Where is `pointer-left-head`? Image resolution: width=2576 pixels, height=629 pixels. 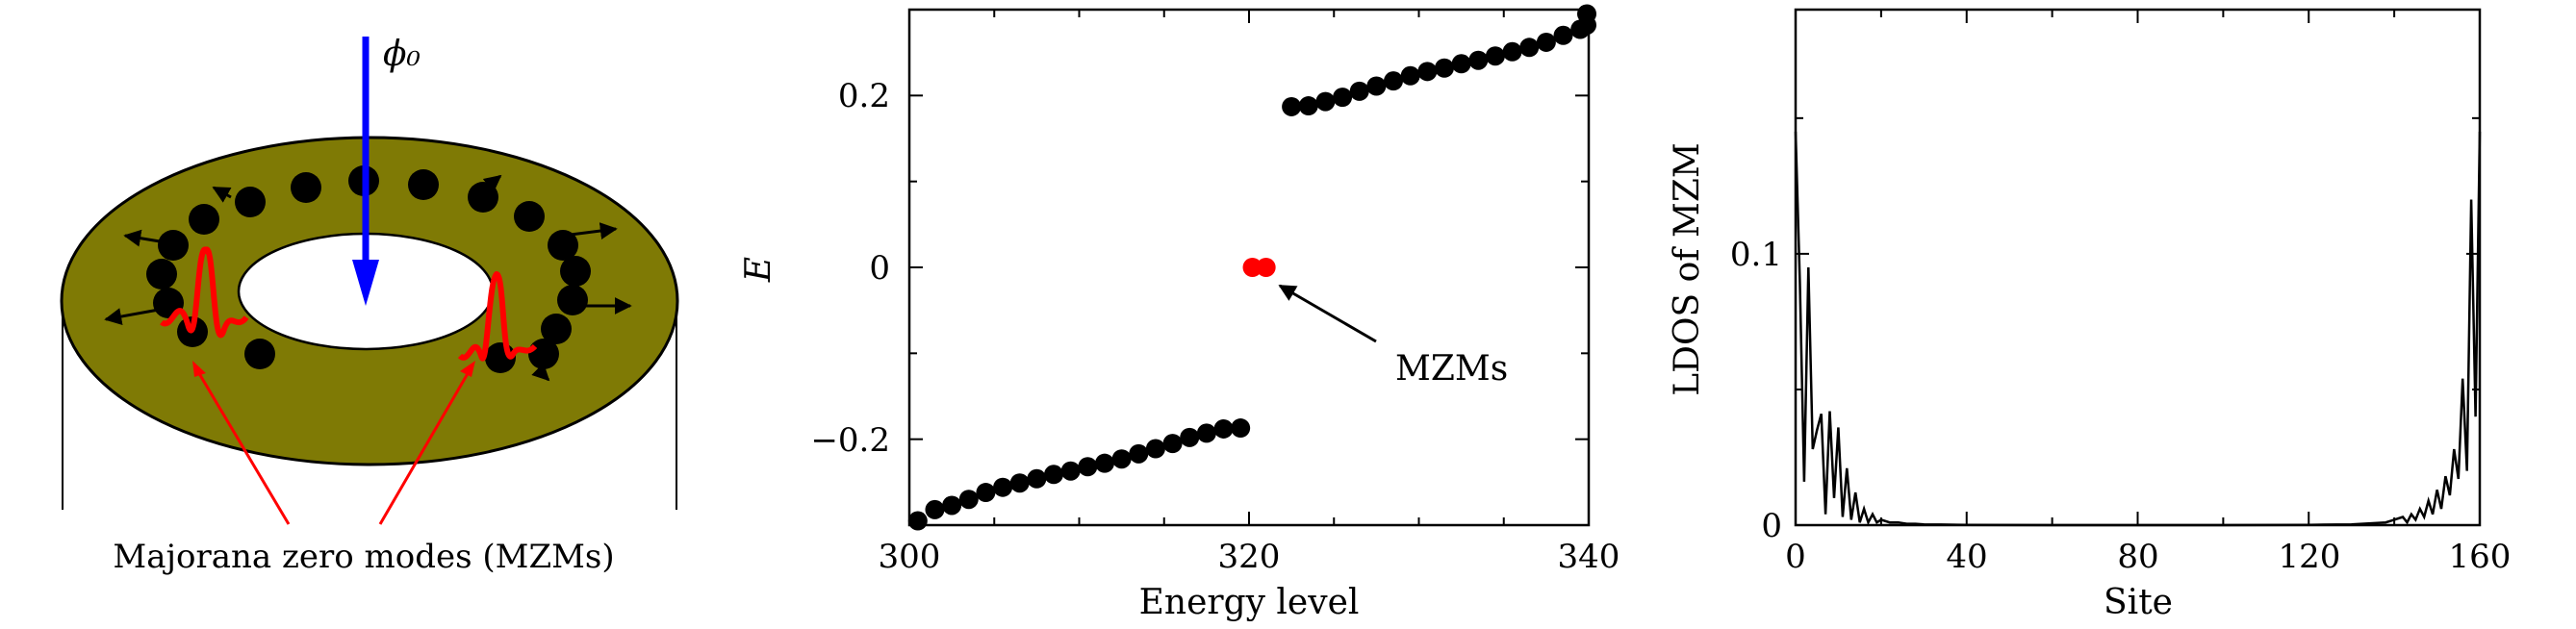
pointer-left-head is located at coordinates (199, 369).